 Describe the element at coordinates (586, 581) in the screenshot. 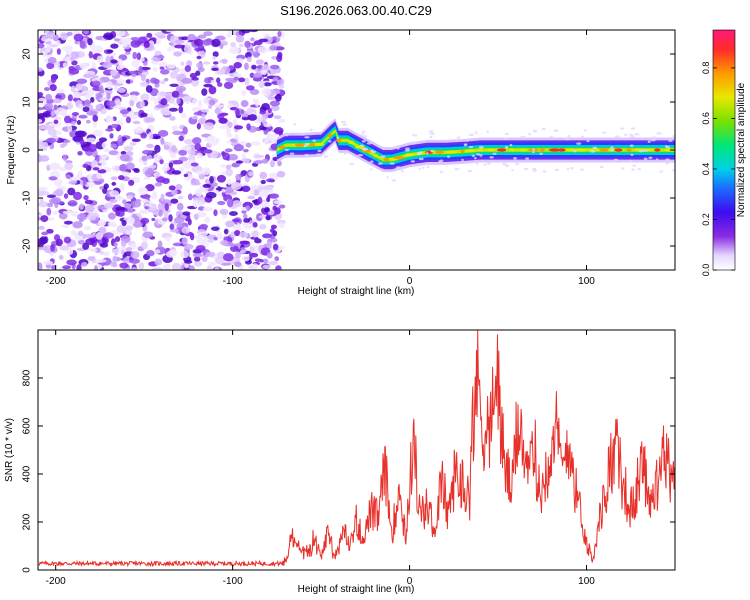

I see `snr-x-tick-label: 100` at that location.